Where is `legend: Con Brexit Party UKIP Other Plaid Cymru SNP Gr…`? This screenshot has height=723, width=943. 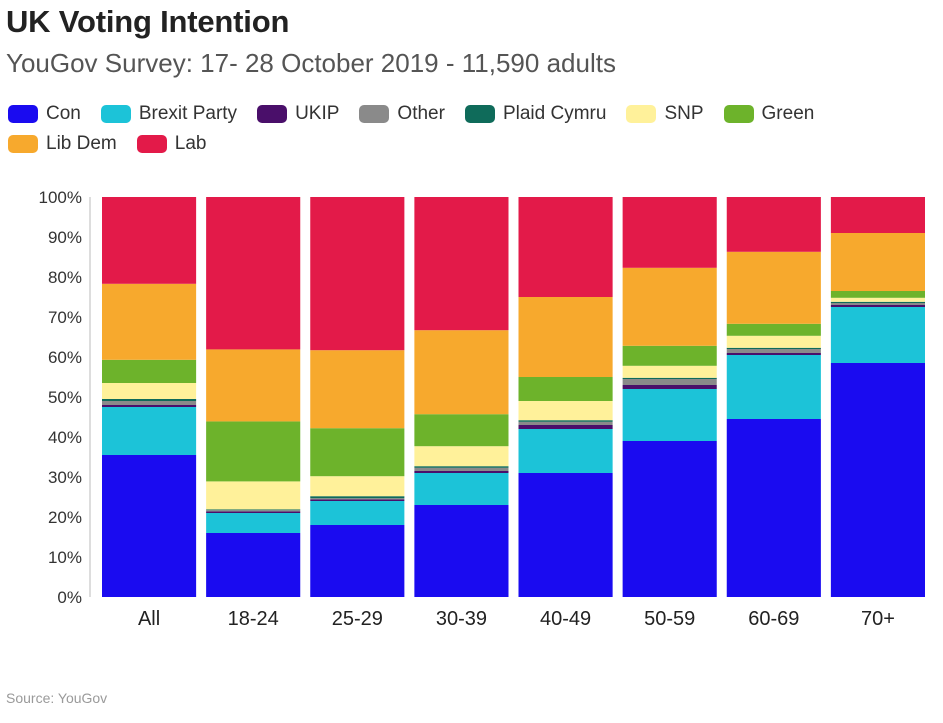
legend: Con Brexit Party UKIP Other Plaid Cymru SNP Gr… is located at coordinates (468, 129).